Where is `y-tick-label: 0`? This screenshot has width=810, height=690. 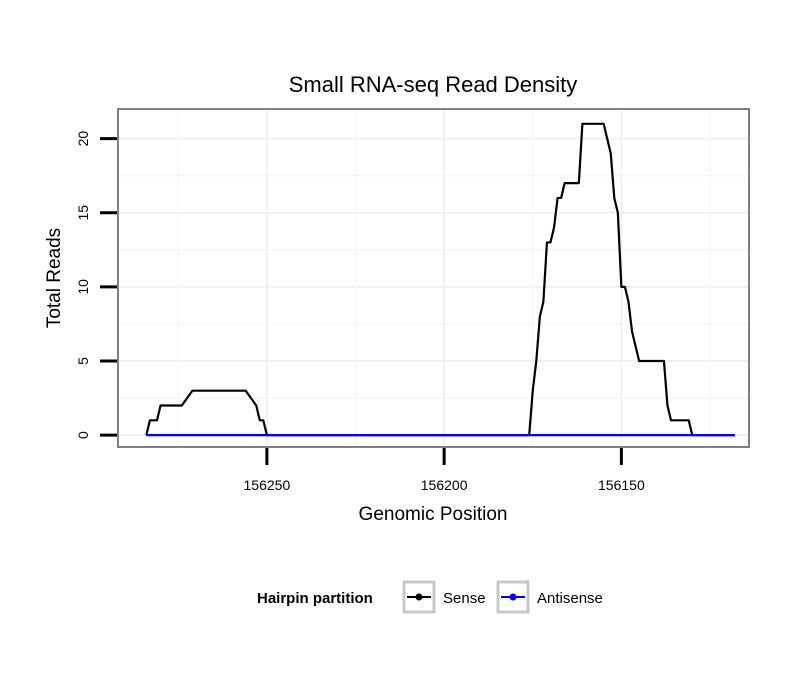
y-tick-label: 0 is located at coordinates (83, 435).